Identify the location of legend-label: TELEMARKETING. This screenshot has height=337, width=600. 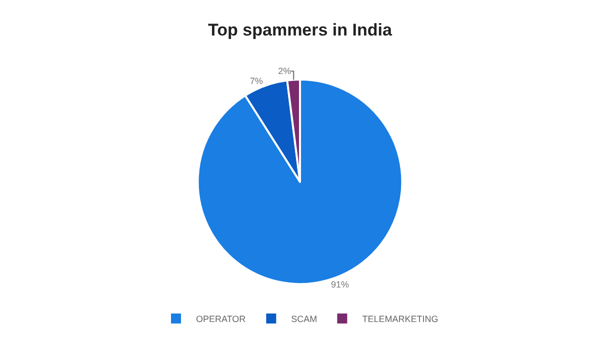
(400, 319).